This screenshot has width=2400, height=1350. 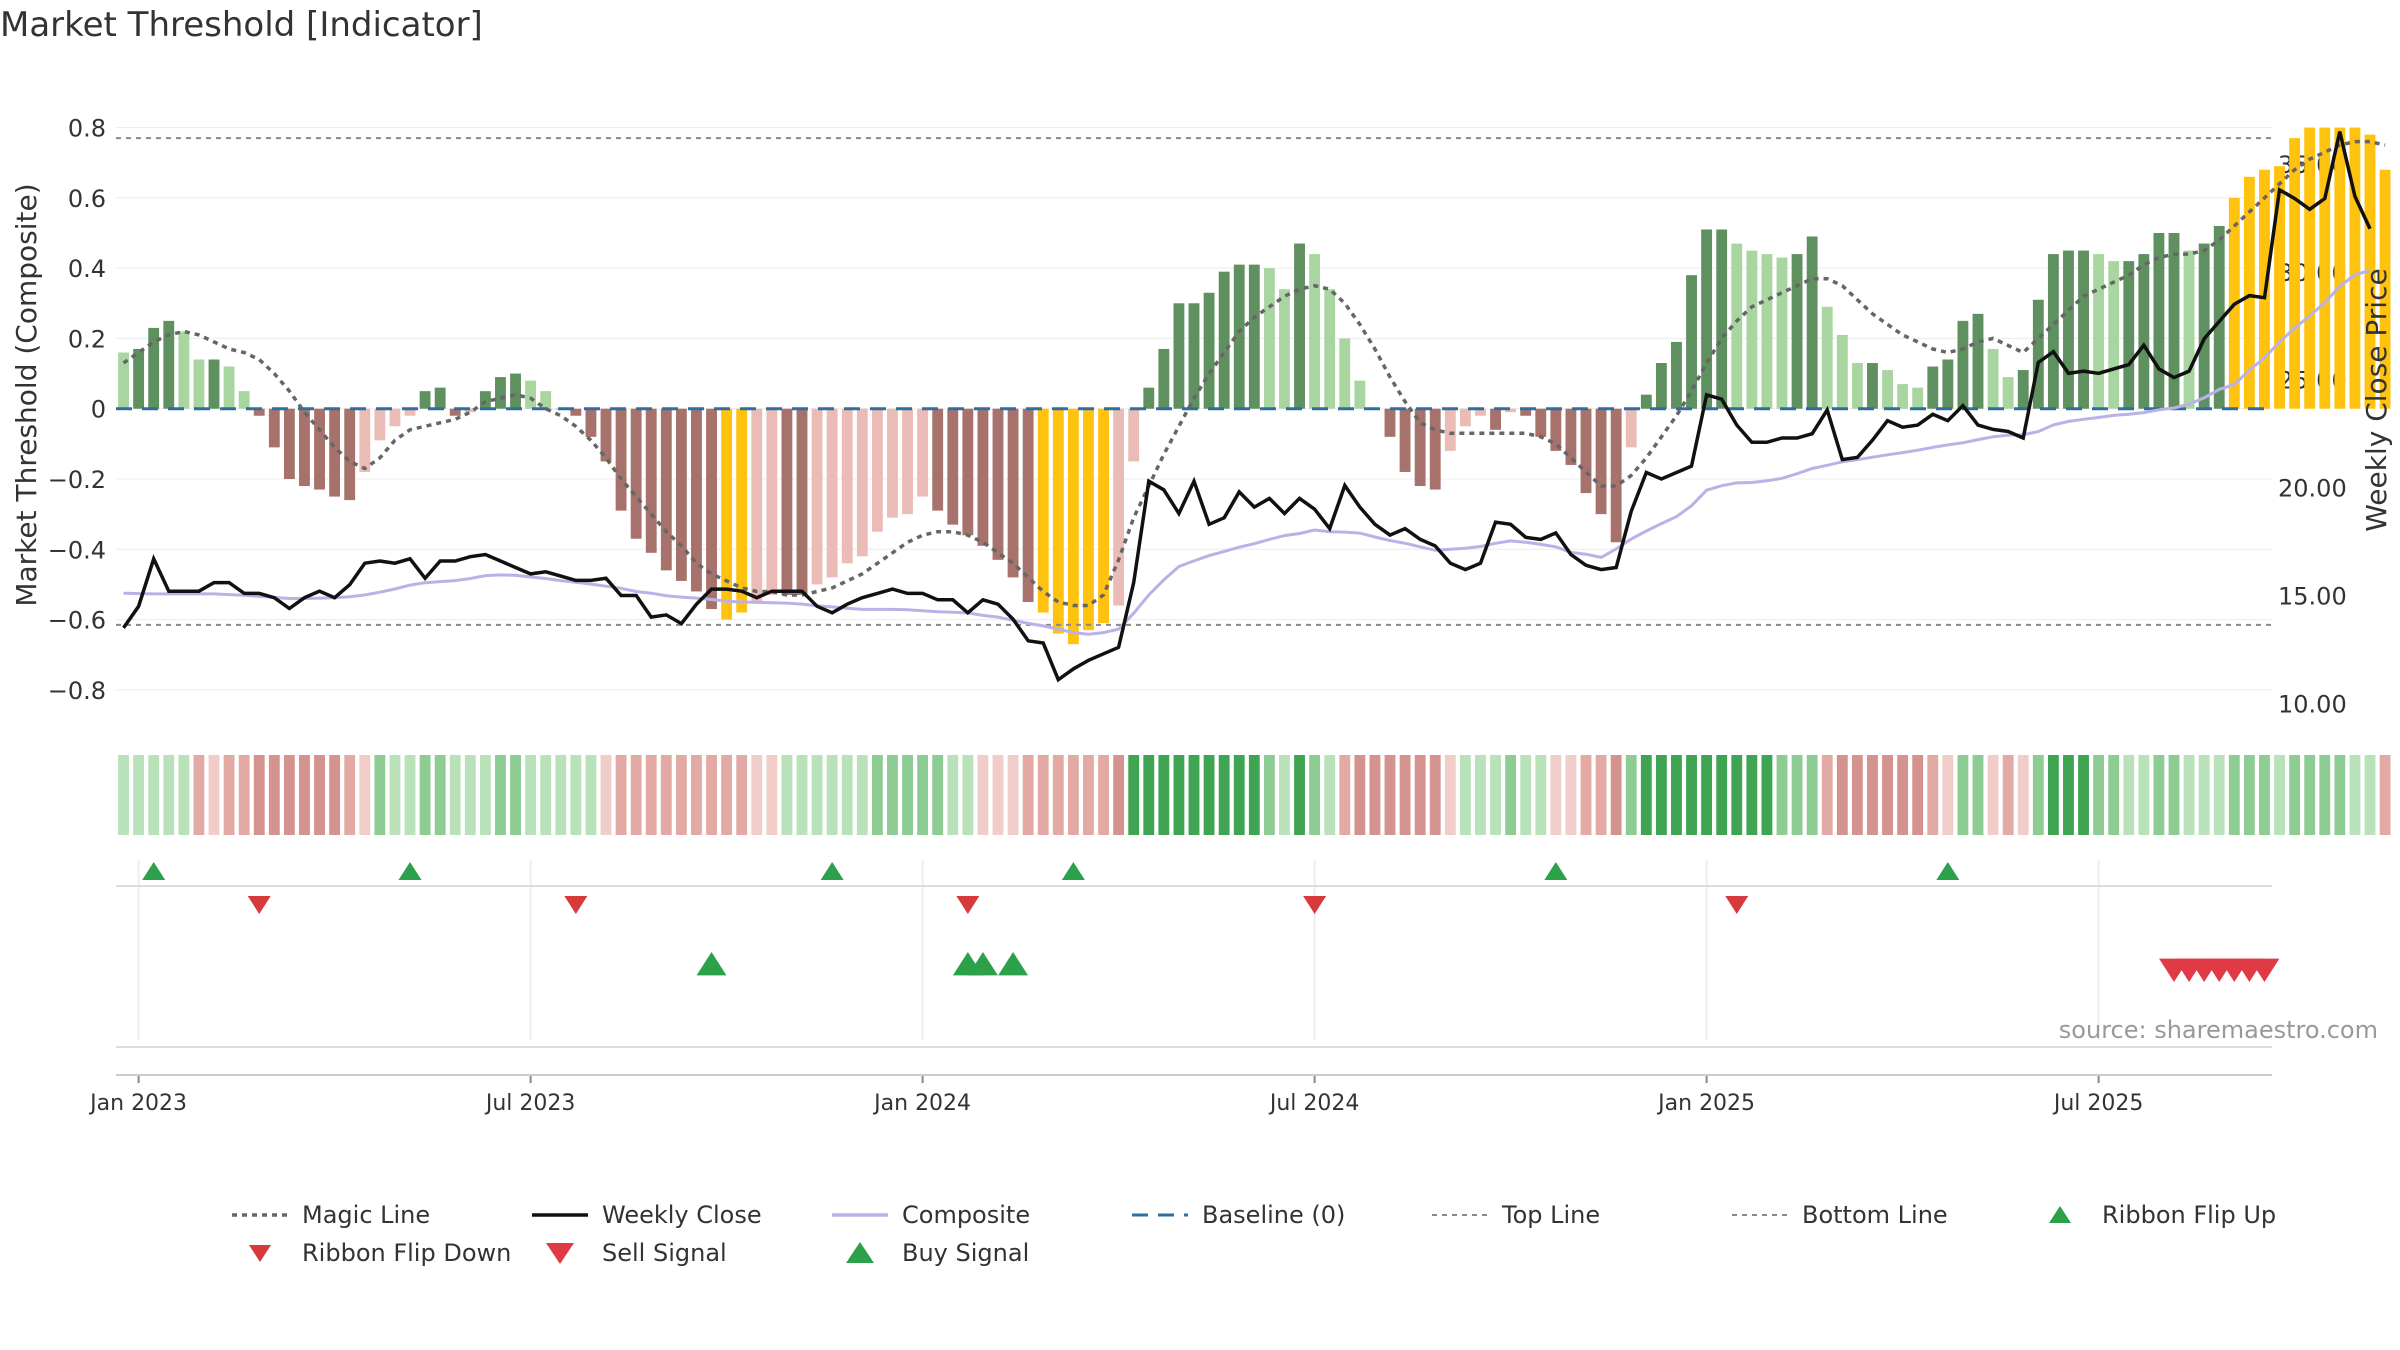 I want to click on ribbon-flip-up-marker, so click(x=1556, y=871).